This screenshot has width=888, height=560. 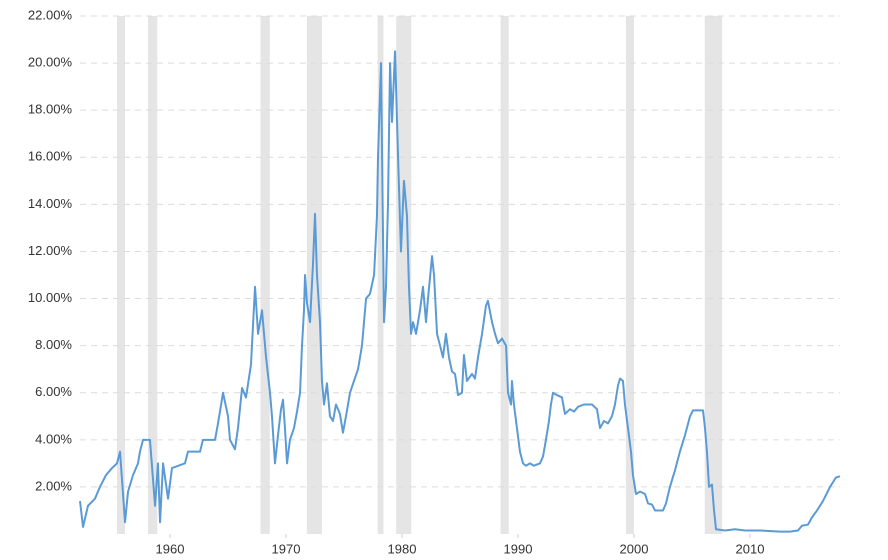 What do you see at coordinates (518, 548) in the screenshot?
I see `x-tick-label: 1990` at bounding box center [518, 548].